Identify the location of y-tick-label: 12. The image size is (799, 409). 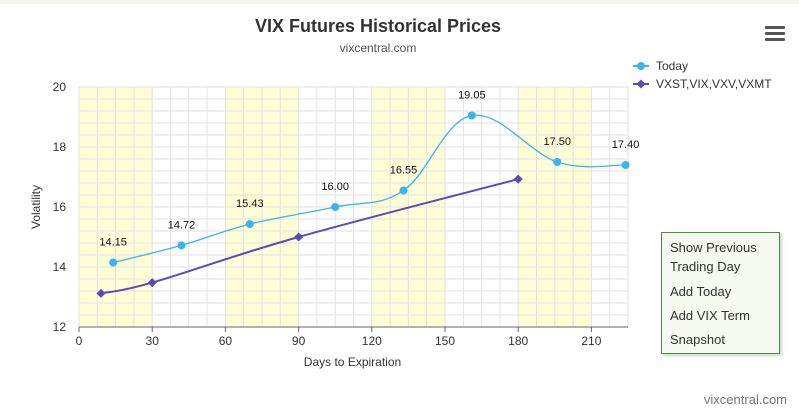
(60, 327).